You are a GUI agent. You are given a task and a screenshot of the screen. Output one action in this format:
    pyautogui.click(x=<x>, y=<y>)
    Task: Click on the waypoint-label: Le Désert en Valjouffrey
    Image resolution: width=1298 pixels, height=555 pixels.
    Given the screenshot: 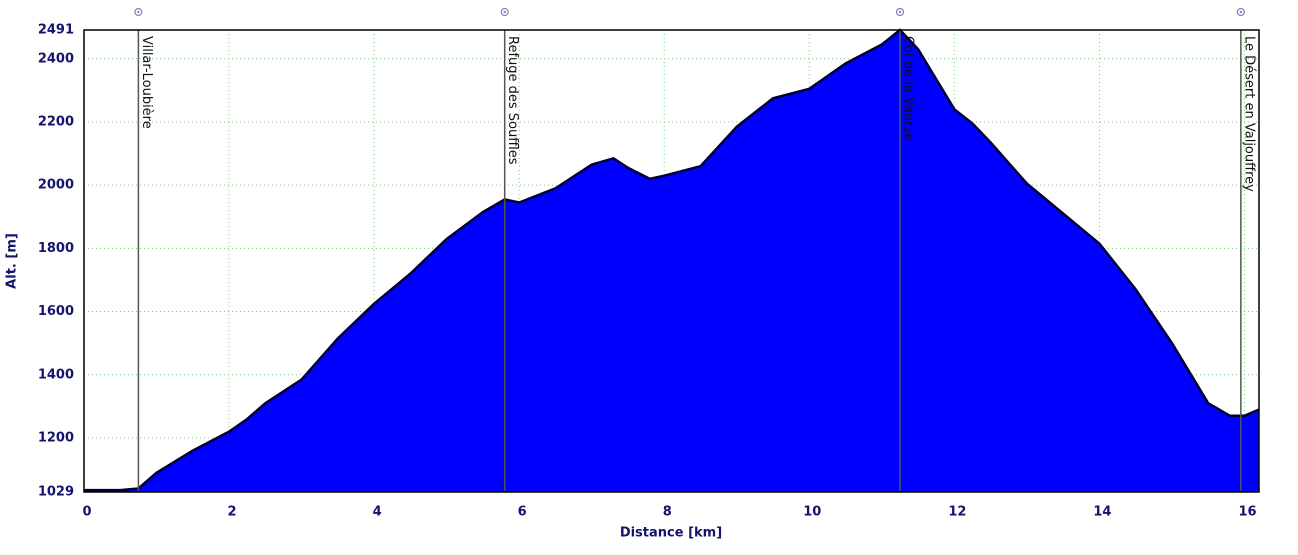 What is the action you would take?
    pyautogui.click(x=1248, y=114)
    